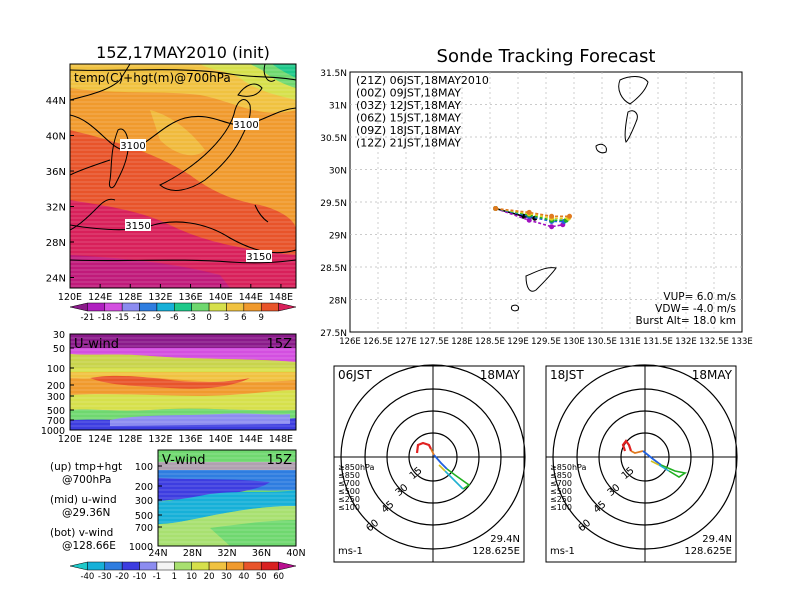 Image resolution: width=792 pixels, height=612 pixels. Describe the element at coordinates (243, 318) in the screenshot. I see `temp-colorbar-label: 6` at that location.